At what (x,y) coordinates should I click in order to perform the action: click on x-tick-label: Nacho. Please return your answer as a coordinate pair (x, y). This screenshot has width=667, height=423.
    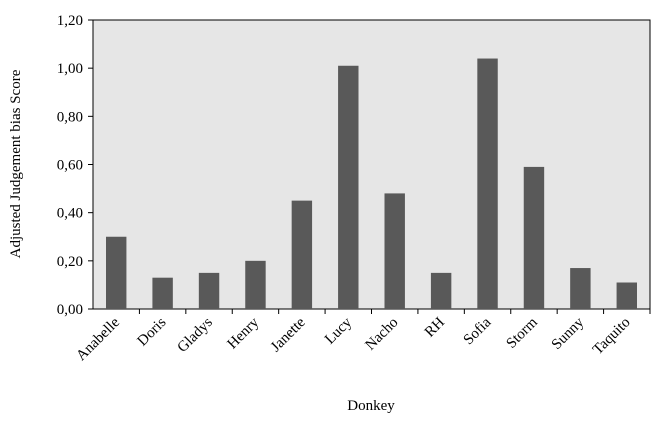
    Looking at the image, I should click on (382, 334).